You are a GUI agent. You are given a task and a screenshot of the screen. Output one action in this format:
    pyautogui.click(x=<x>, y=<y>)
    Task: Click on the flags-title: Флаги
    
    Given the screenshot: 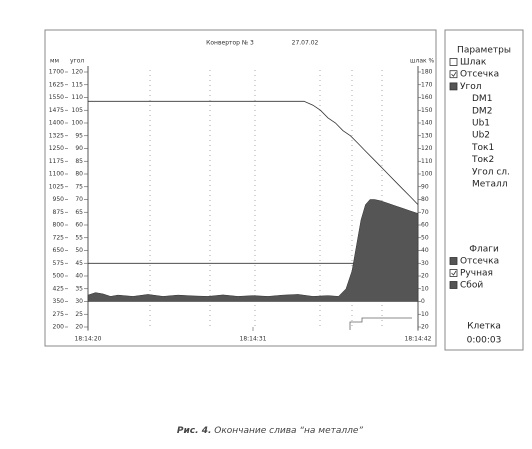 What is the action you would take?
    pyautogui.click(x=484, y=250)
    